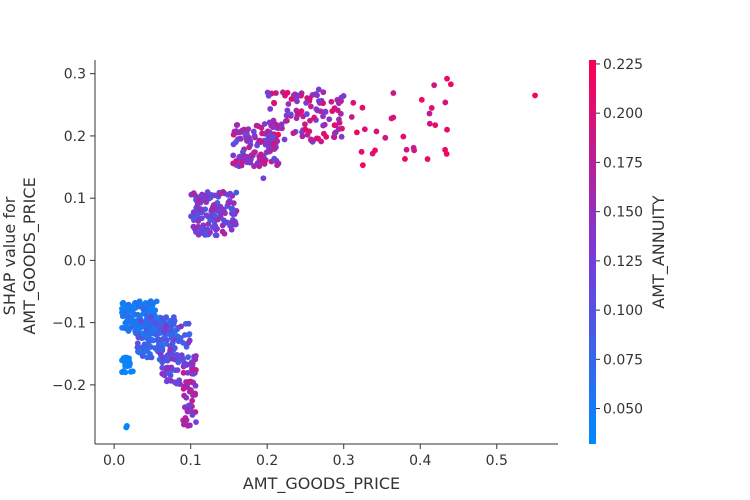  I want to click on colorbar-tick-label: 0.125, so click(623, 262).